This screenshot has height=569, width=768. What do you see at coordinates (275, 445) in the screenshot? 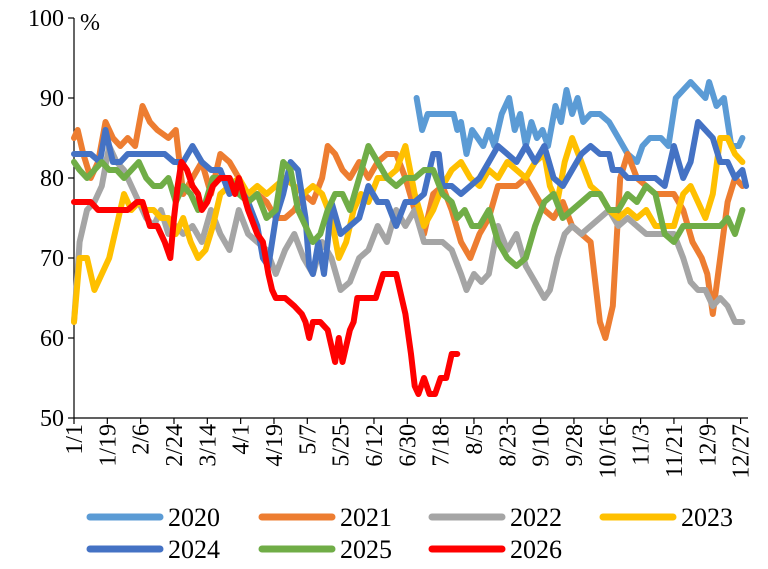
I see `x-tick-label: 4/19` at bounding box center [275, 445].